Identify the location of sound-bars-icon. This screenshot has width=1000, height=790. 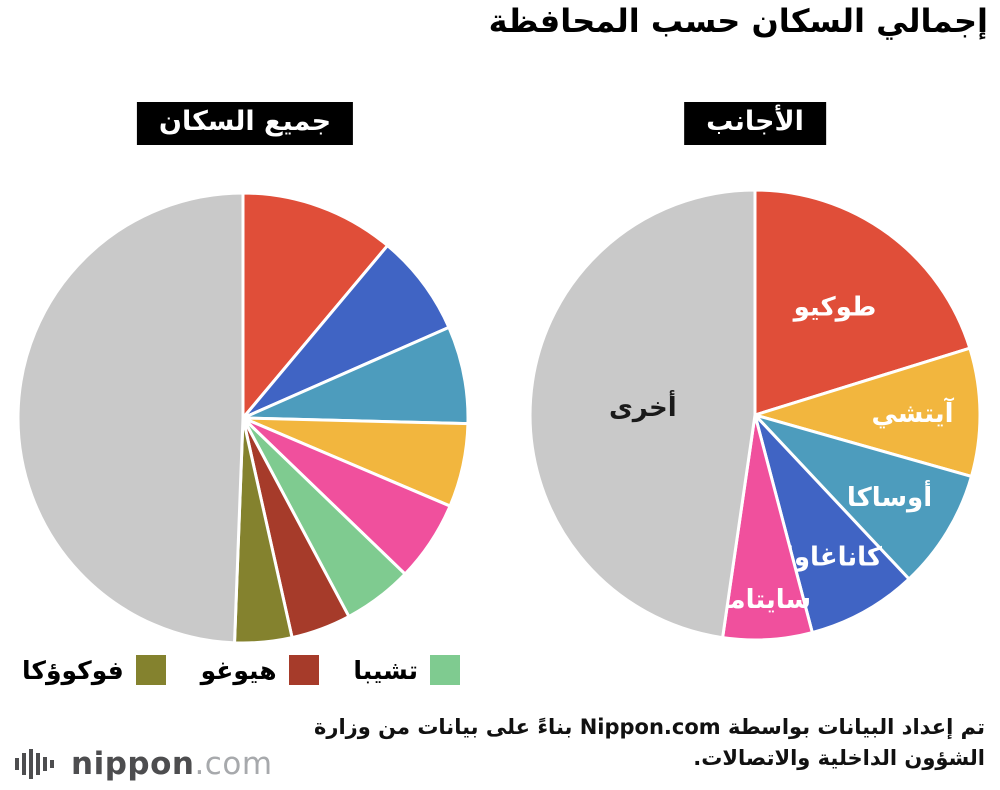
(34, 764).